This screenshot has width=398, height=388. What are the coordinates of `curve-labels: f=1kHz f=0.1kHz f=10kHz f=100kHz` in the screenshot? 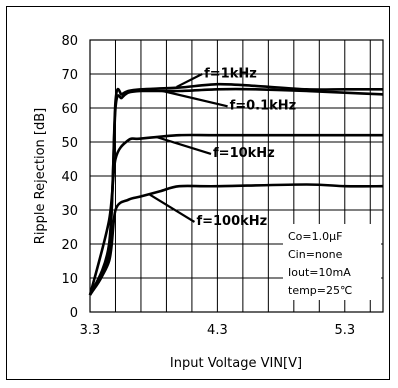 It's located at (246, 147).